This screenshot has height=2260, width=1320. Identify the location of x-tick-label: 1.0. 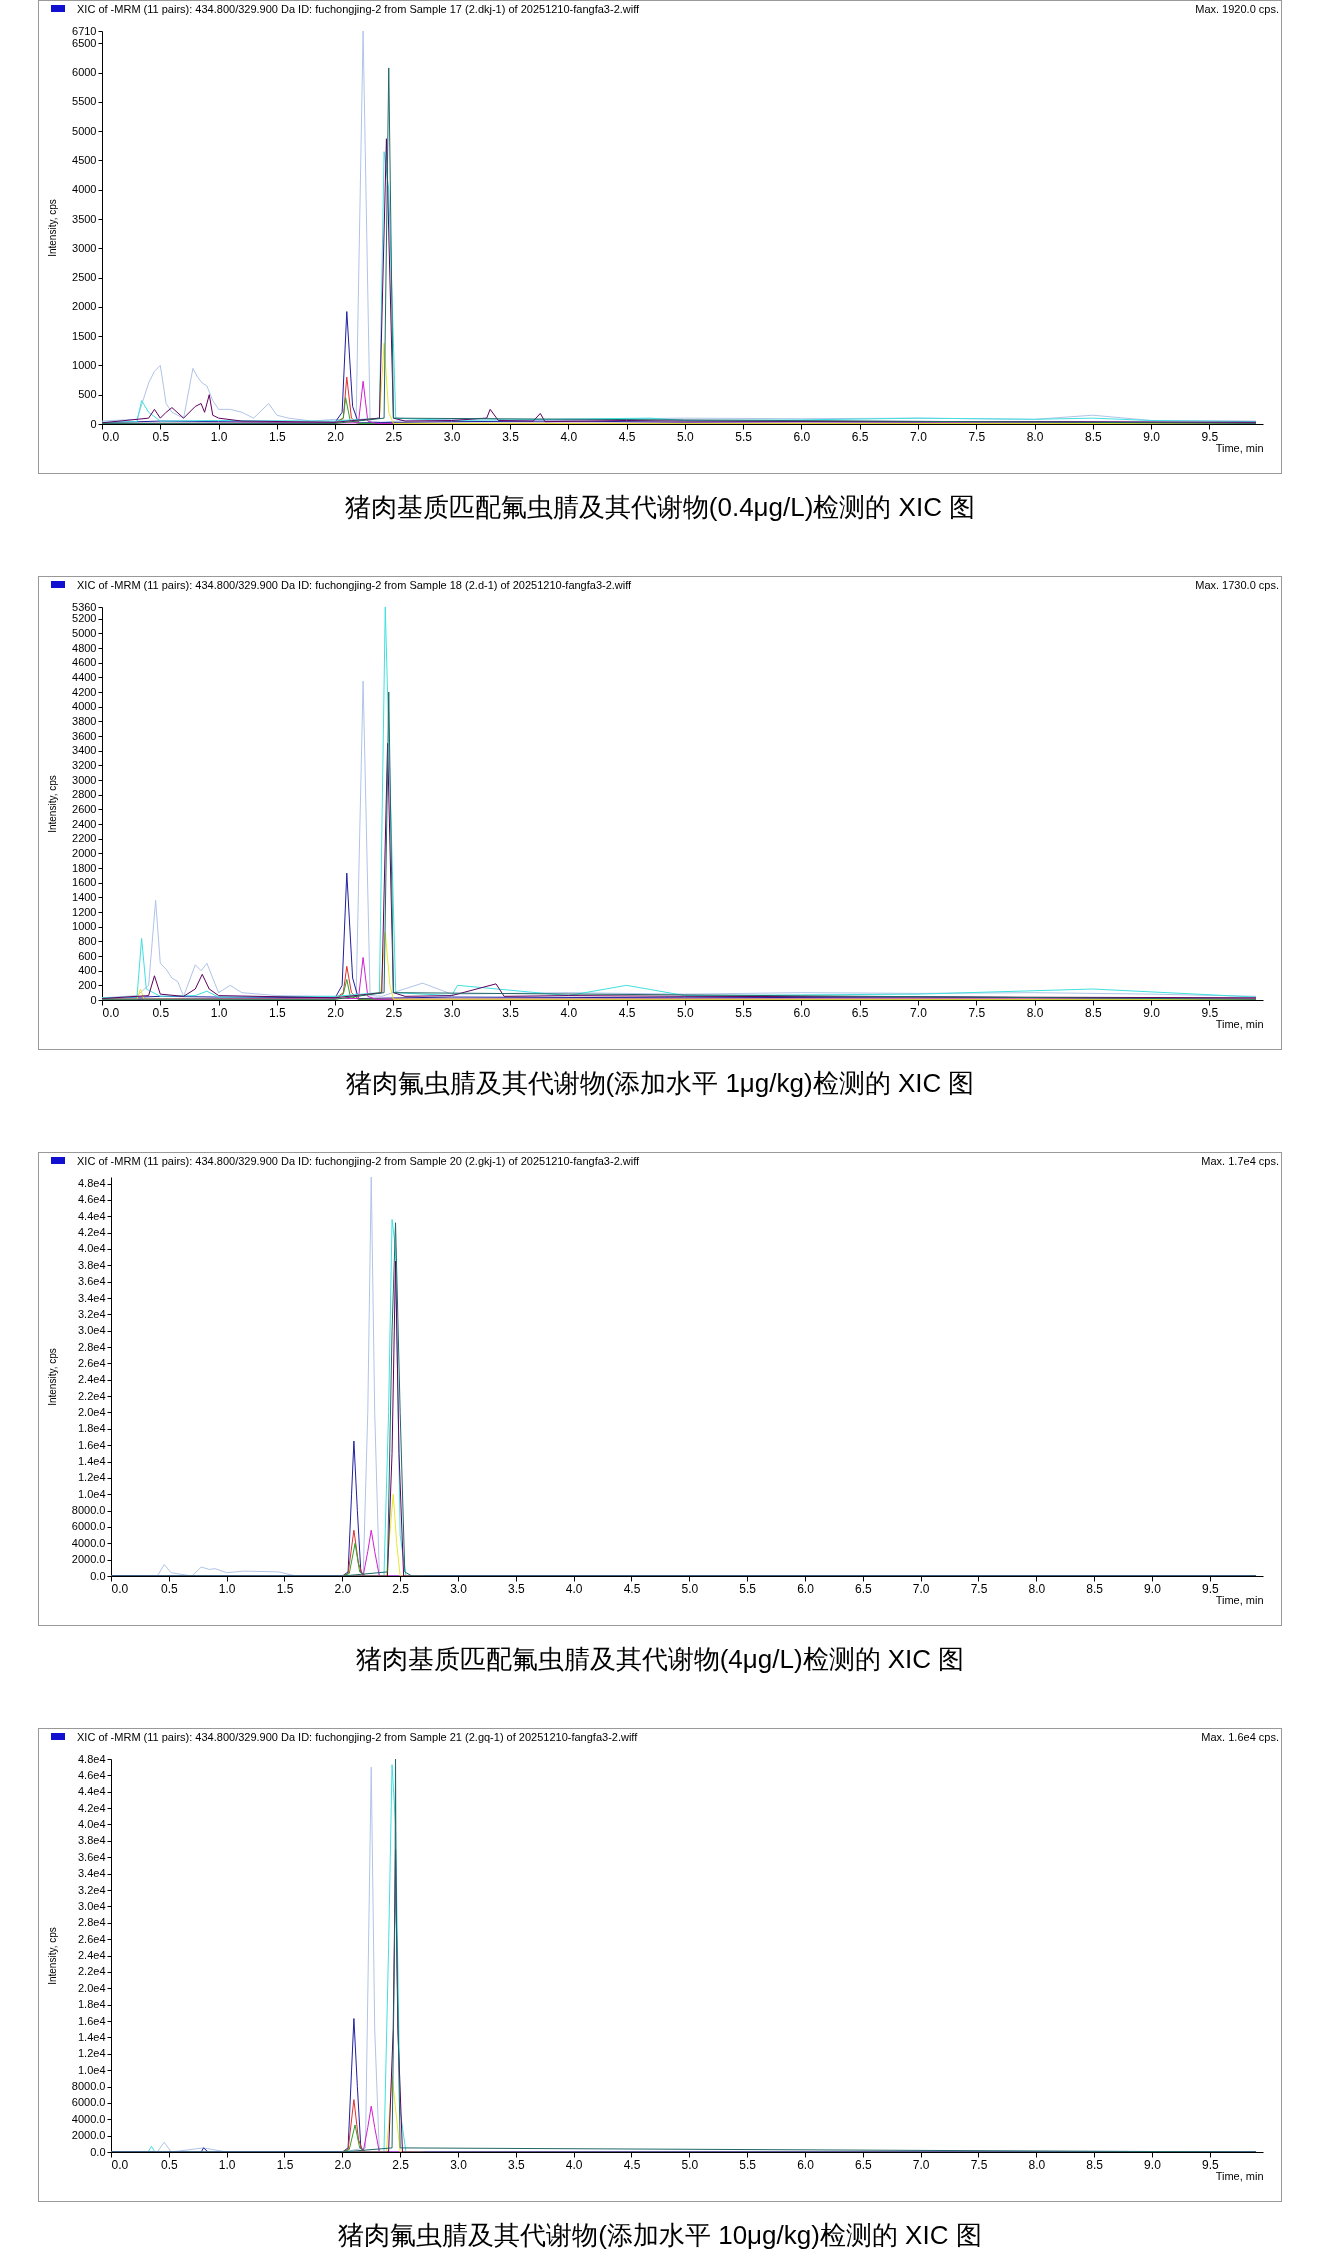
(219, 1012).